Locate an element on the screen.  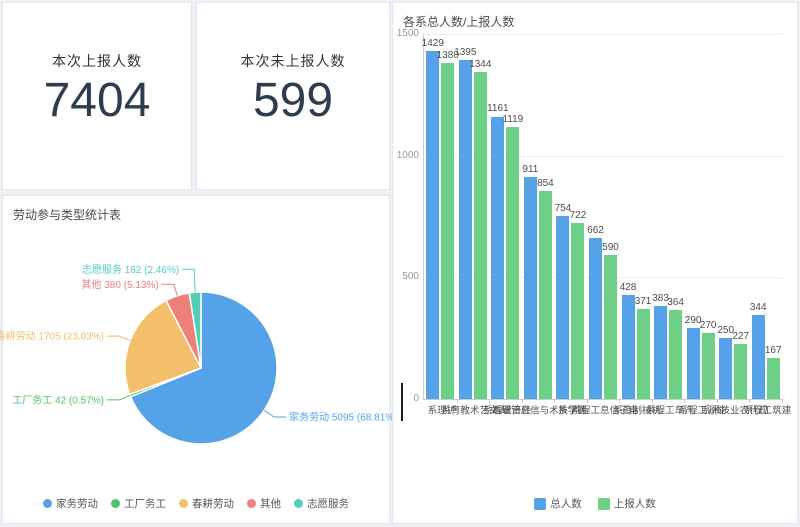
bar-上报人数-人文艺术教育系 is located at coordinates (480, 235).